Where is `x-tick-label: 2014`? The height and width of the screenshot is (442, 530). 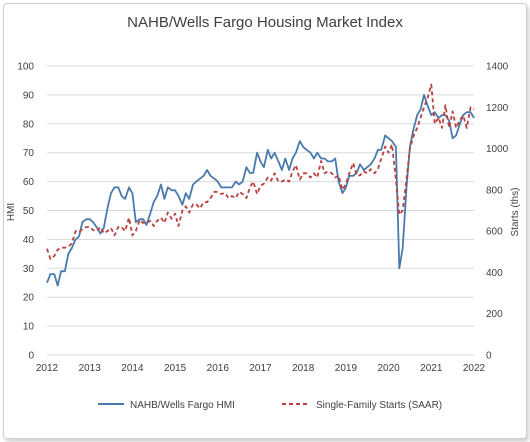 x-tick-label: 2014 is located at coordinates (132, 368).